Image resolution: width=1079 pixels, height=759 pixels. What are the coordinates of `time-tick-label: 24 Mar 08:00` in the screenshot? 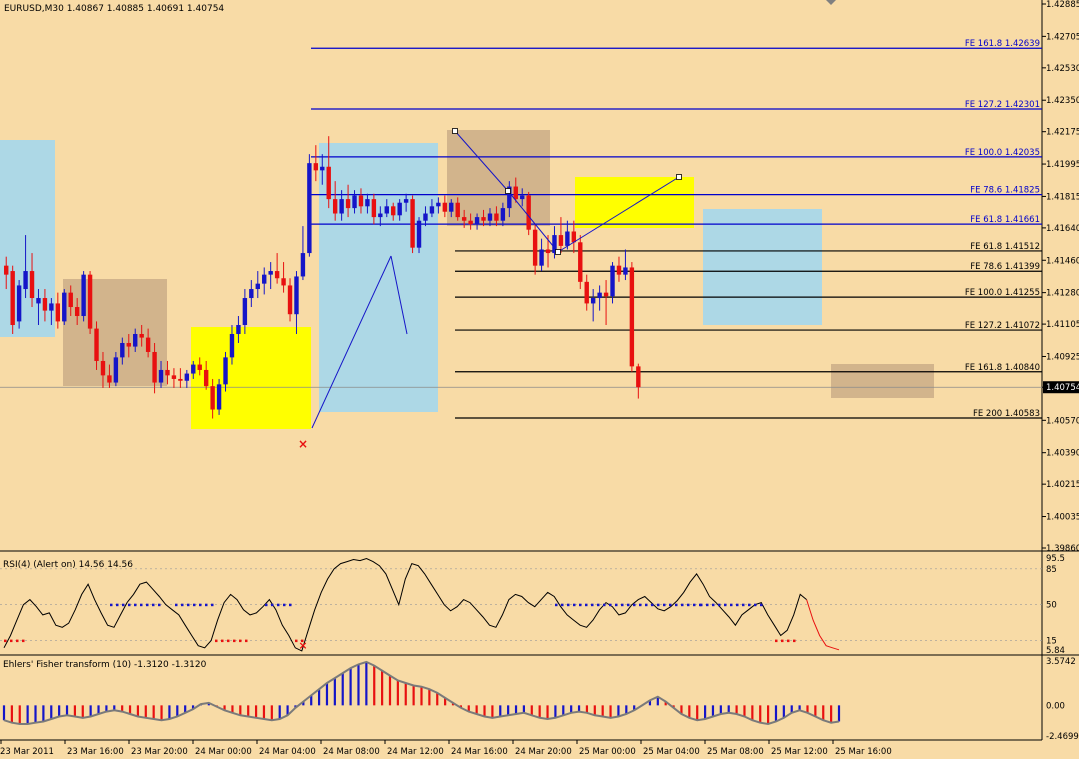 It's located at (351, 752).